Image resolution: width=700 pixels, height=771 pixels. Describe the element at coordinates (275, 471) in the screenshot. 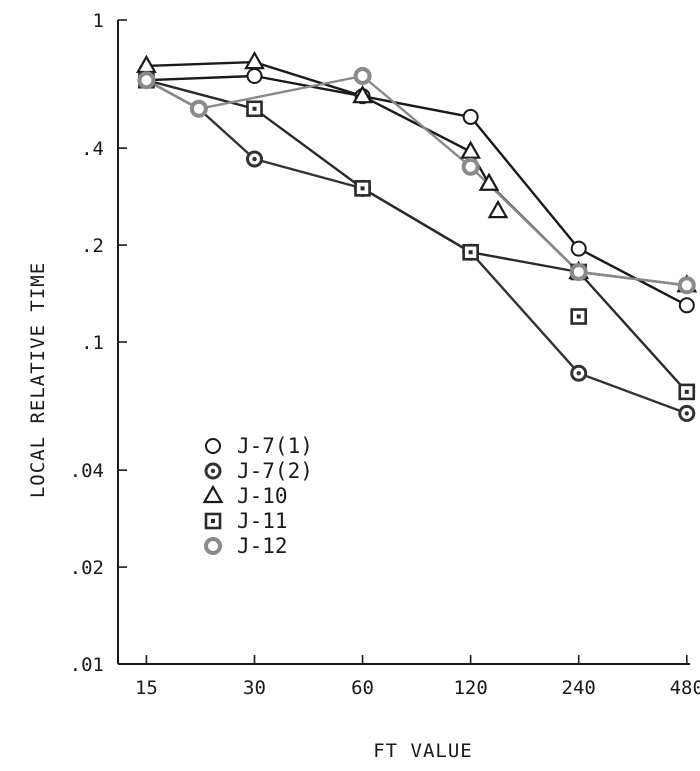

I see `legend-label: J-7(2)` at that location.